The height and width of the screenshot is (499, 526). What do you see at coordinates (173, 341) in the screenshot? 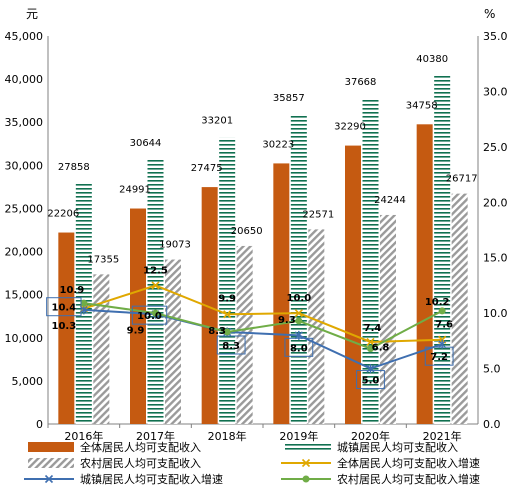
I see `bar-2017年-农村居民人均可支配收入` at bounding box center [173, 341].